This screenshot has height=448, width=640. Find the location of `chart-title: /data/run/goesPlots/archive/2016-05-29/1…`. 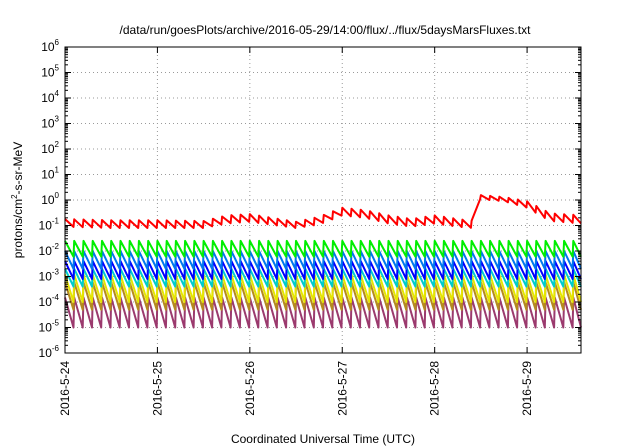

chart-title: /data/run/goesPlots/archive/2016-05-29/1… is located at coordinates (326, 30).